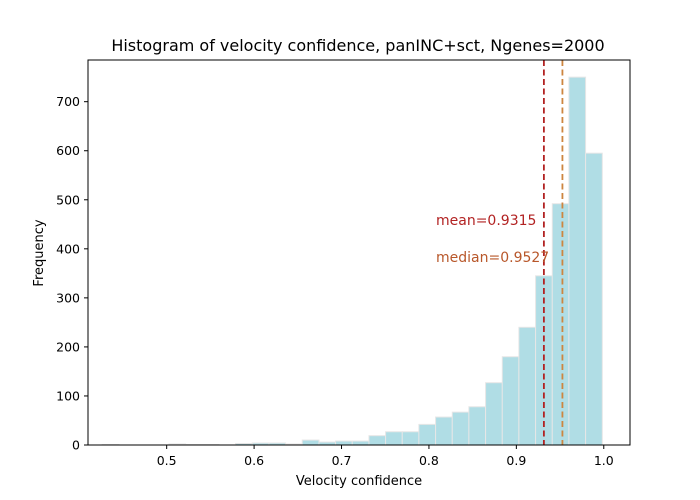  I want to click on y-tick-label: 200, so click(68, 346).